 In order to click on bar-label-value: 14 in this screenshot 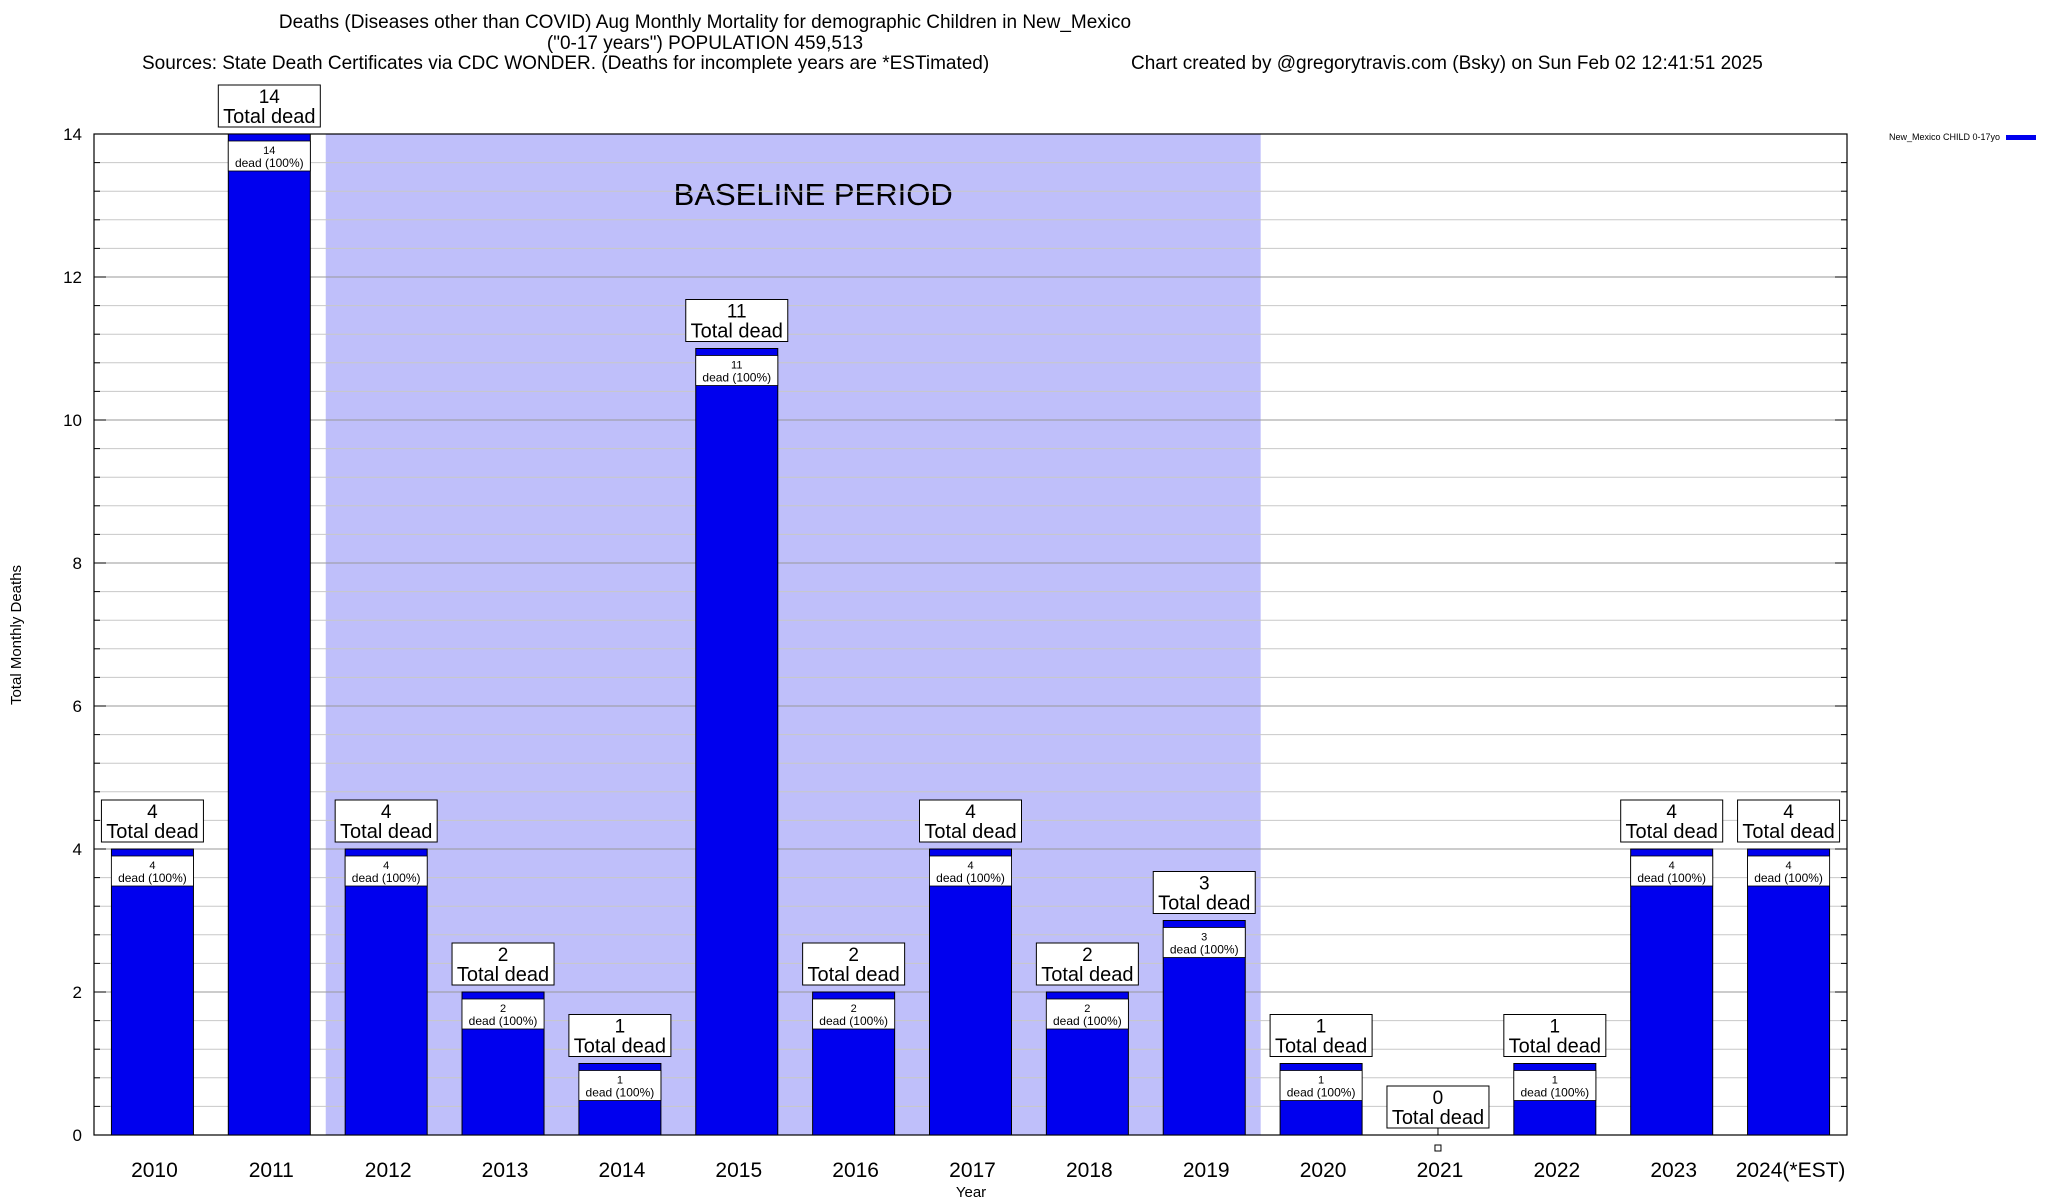, I will do `click(269, 151)`.